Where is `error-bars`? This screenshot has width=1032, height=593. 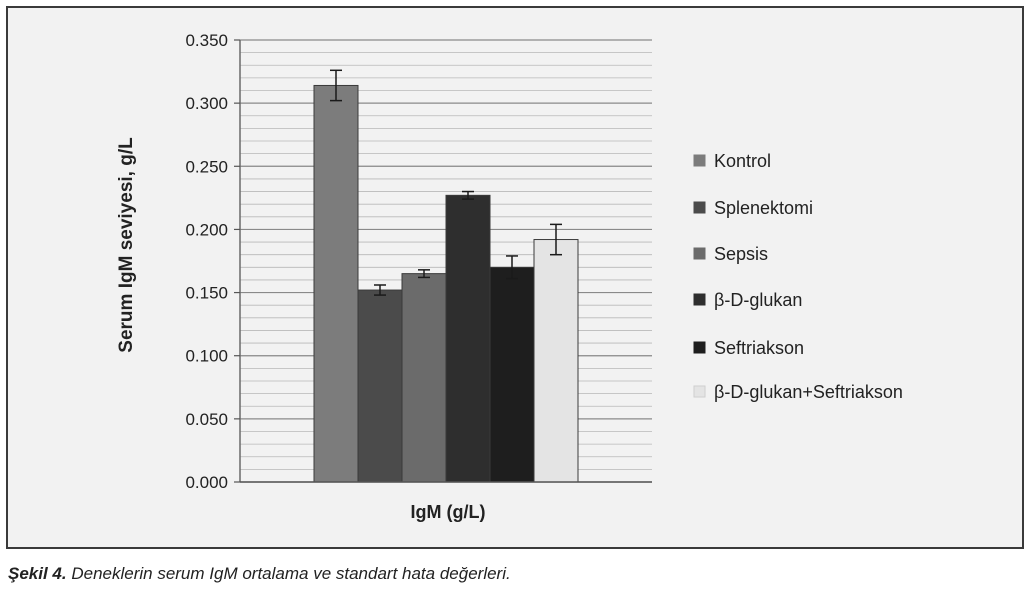 error-bars is located at coordinates (446, 182).